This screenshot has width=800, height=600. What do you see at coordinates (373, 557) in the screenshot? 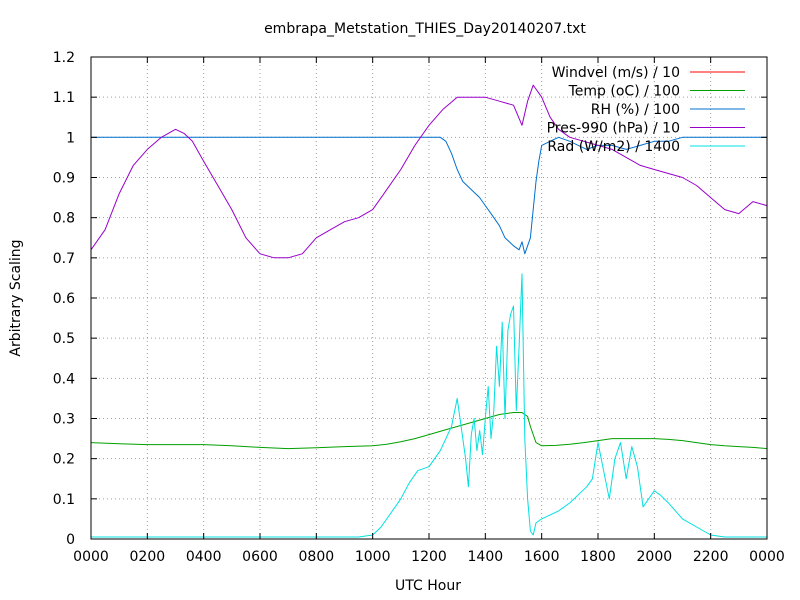
I see `x-tick-label: 1000` at bounding box center [373, 557].